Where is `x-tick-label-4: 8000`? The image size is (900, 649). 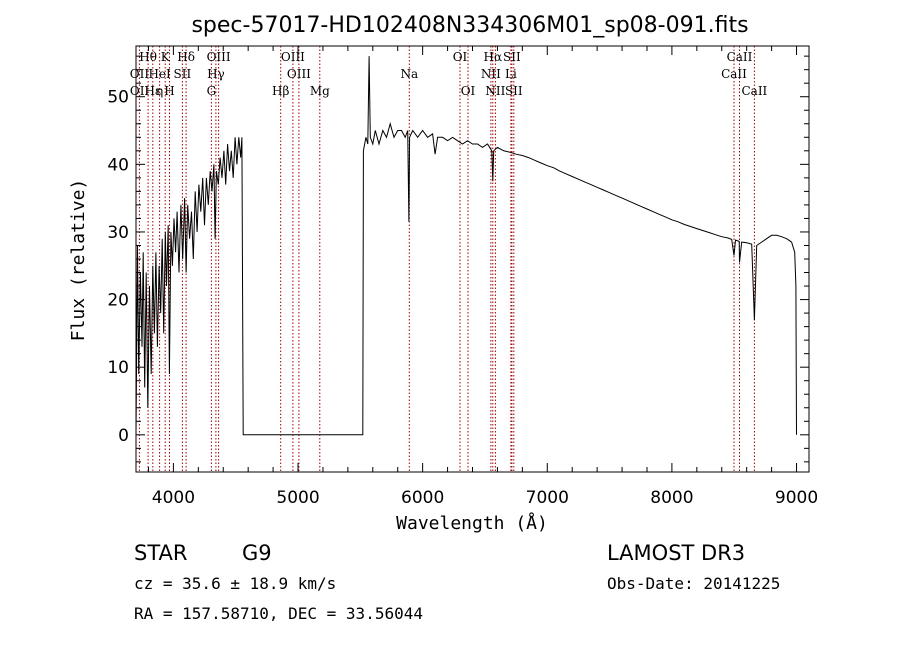
x-tick-label-4: 8000 is located at coordinates (671, 498).